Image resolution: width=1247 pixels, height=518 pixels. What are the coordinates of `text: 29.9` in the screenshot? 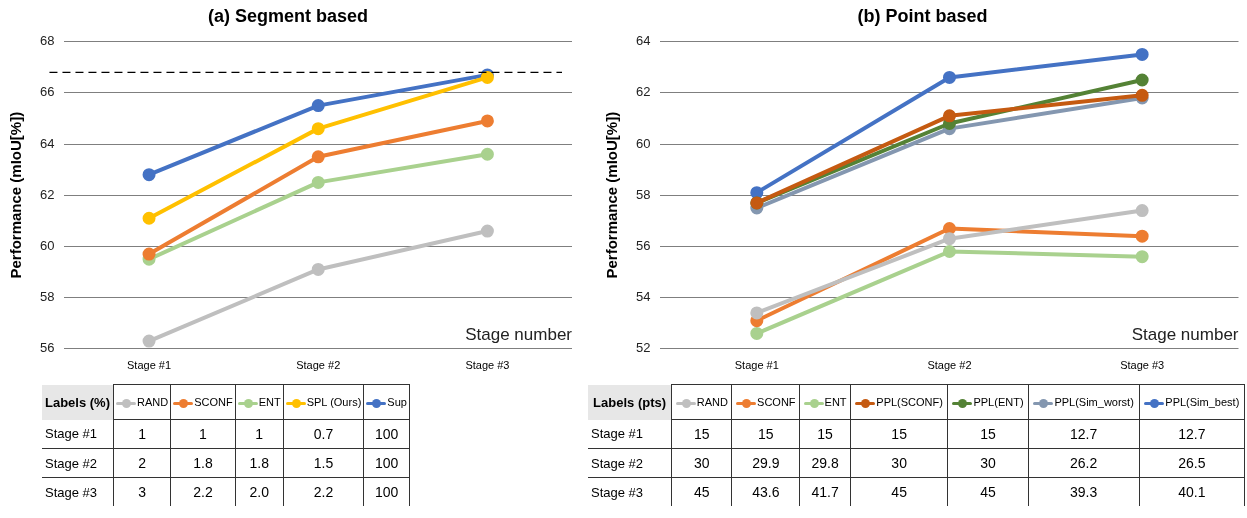 It's located at (765, 463).